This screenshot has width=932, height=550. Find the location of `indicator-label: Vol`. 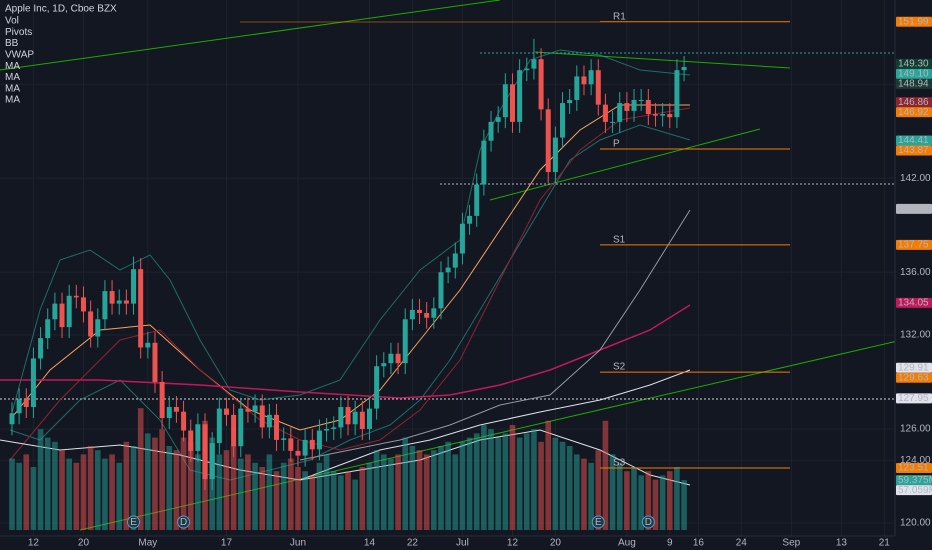

indicator-label: Vol is located at coordinates (12, 21).